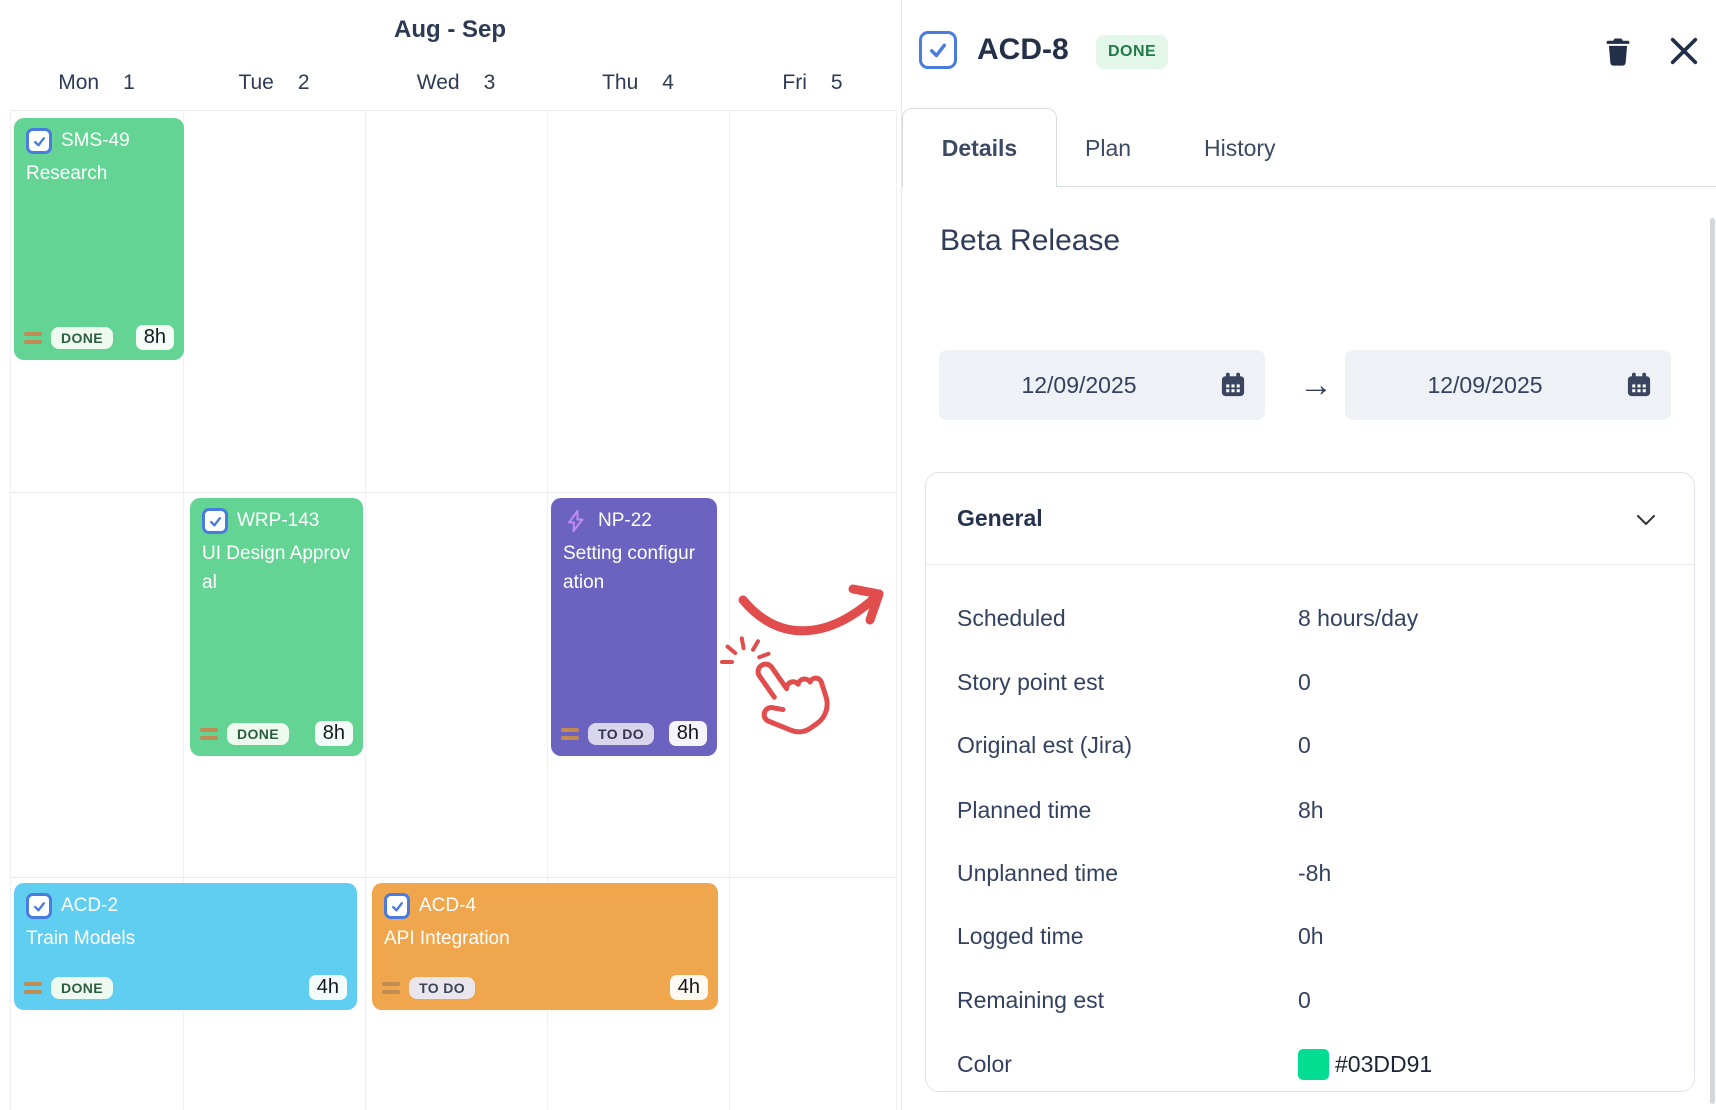 The width and height of the screenshot is (1716, 1110). I want to click on day-header-fri: Fri 5, so click(812, 83).